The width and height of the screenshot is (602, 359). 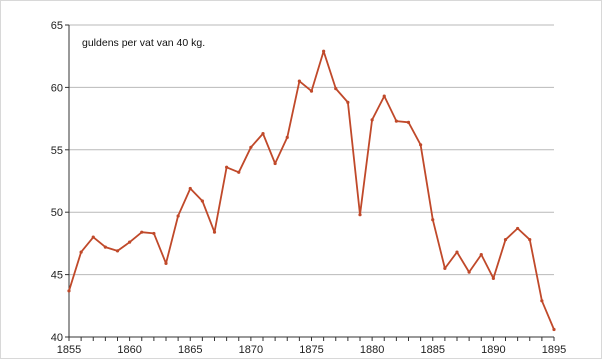 I want to click on x-tick-label-1860: 1860, so click(x=129, y=350).